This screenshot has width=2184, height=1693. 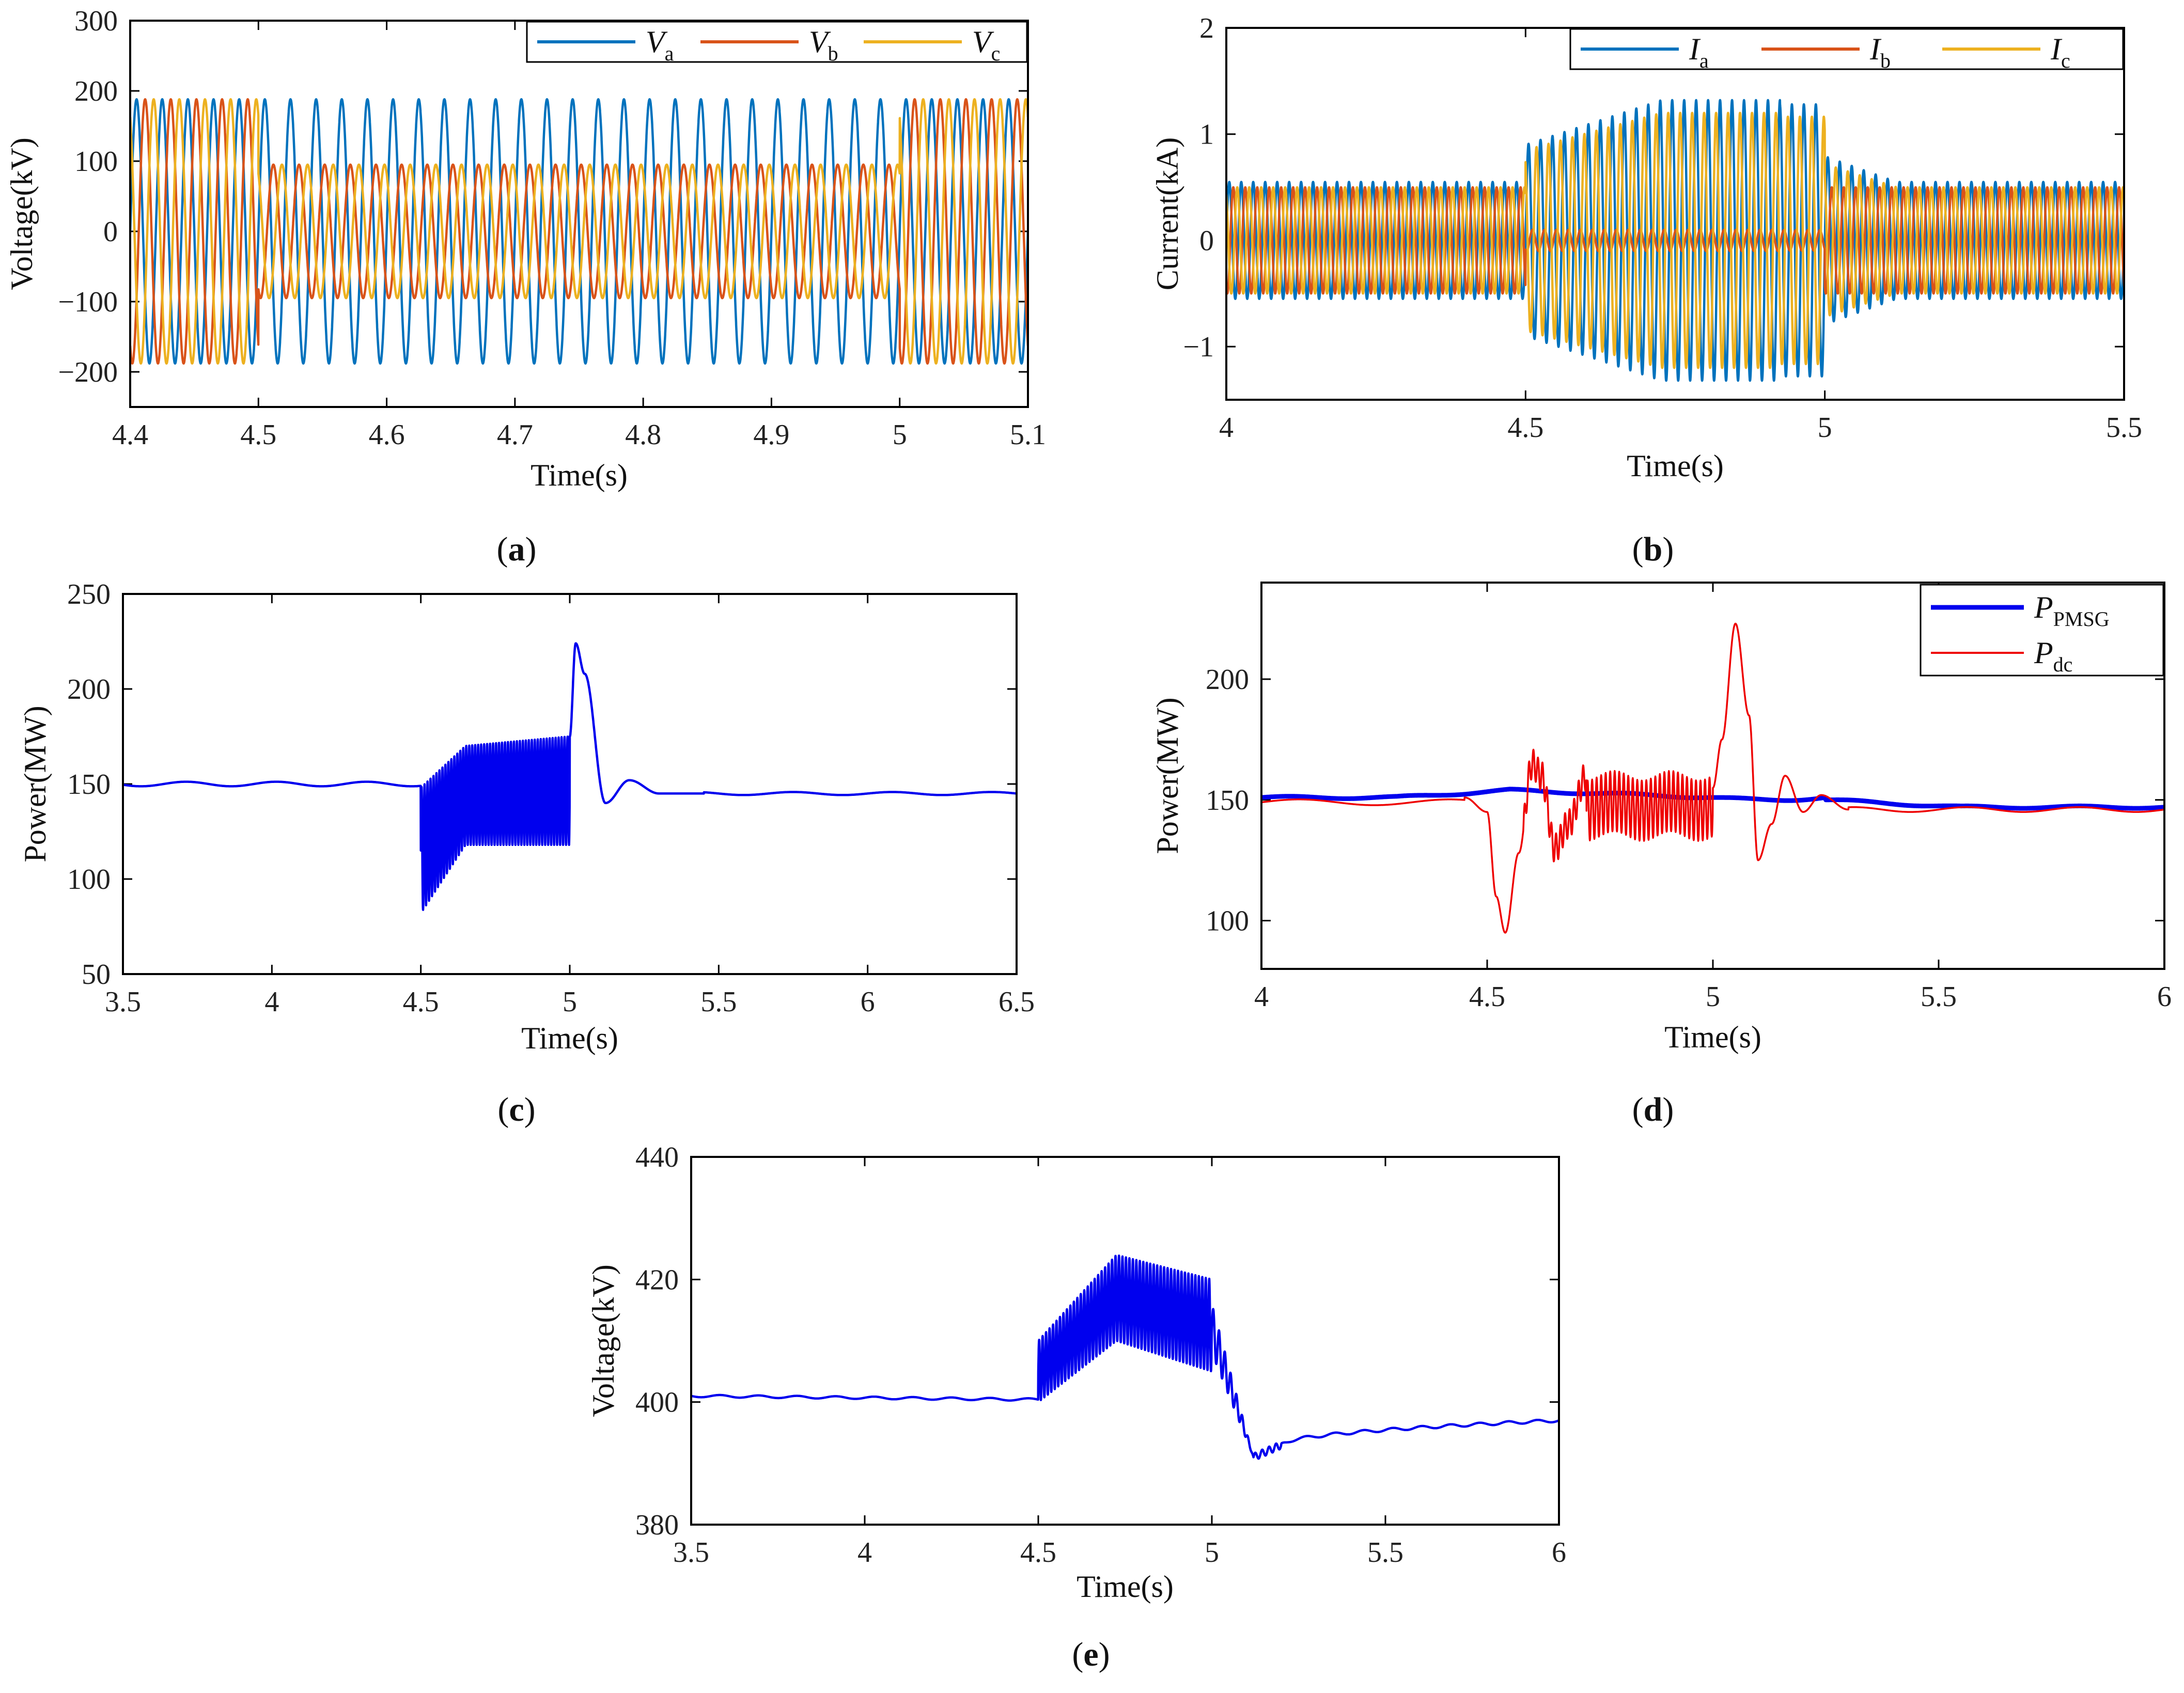 I want to click on panel-a-label: (a), so click(x=517, y=549).